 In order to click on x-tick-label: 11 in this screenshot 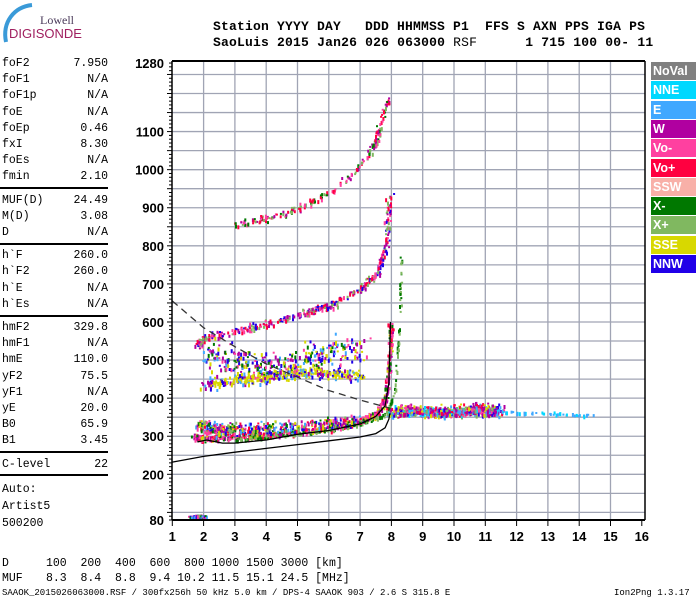, I will do `click(485, 536)`.